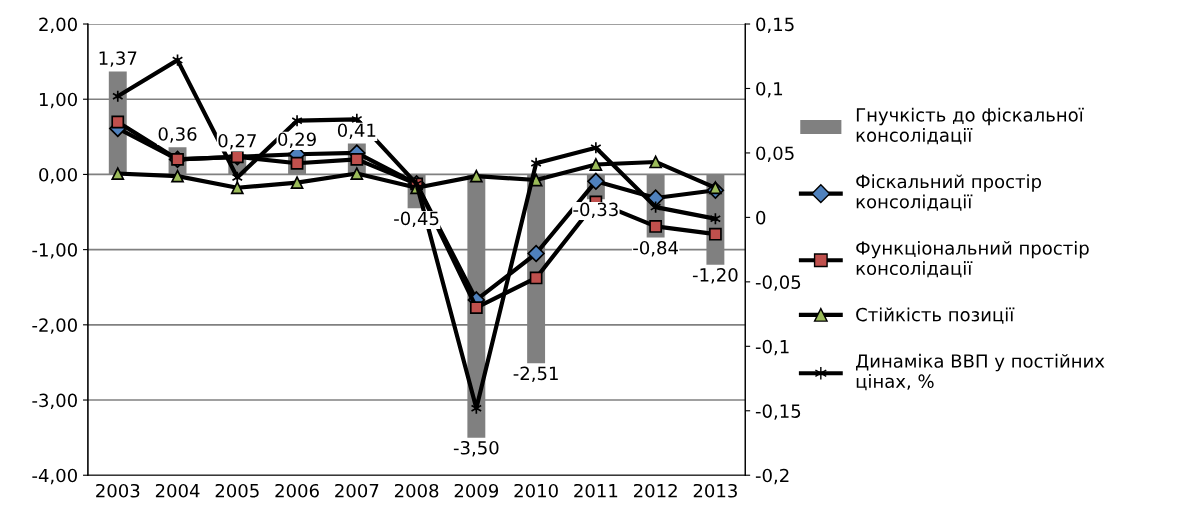  Describe the element at coordinates (715, 275) in the screenshot. I see `data-label: -1,20` at that location.